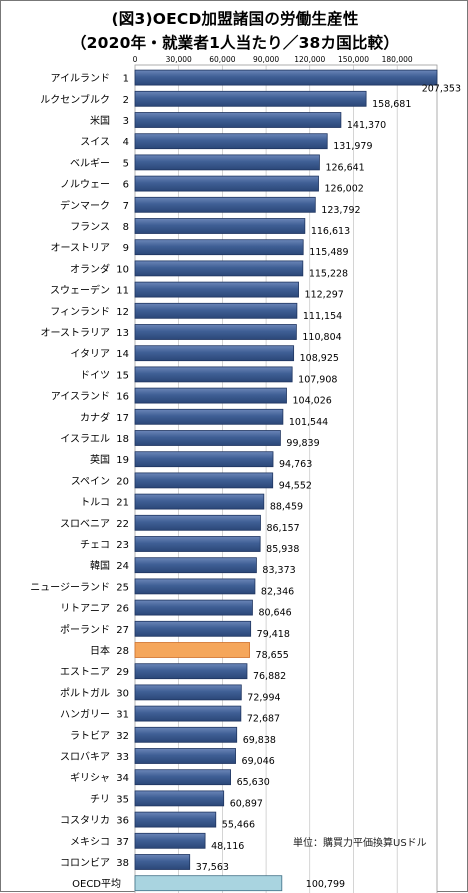 The width and height of the screenshot is (468, 893). I want to click on country-label: ギリシャ, so click(90, 778).